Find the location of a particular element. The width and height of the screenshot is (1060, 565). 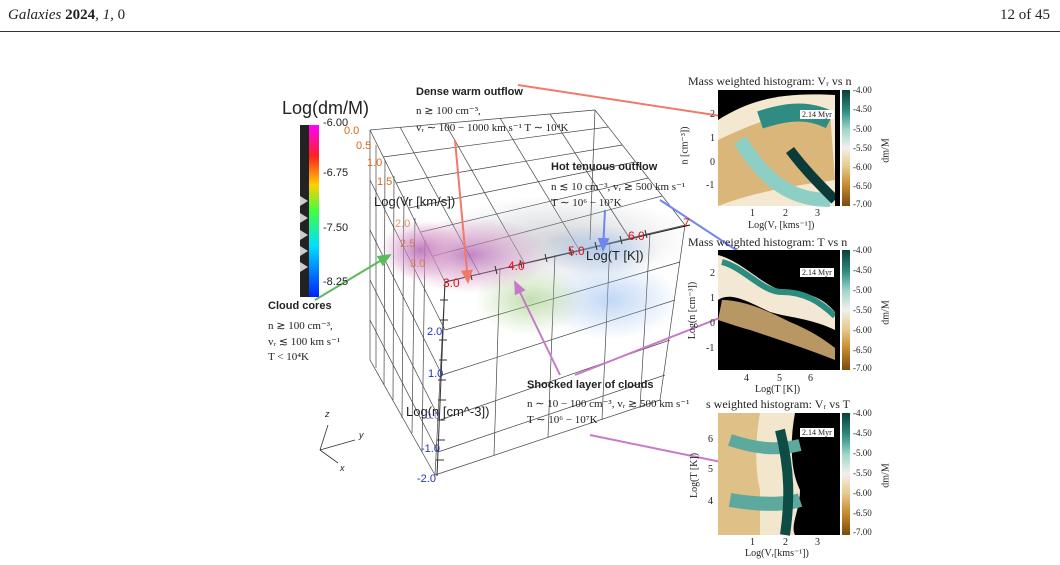

hist3-cb-tick: -6.00 is located at coordinates (862, 493).